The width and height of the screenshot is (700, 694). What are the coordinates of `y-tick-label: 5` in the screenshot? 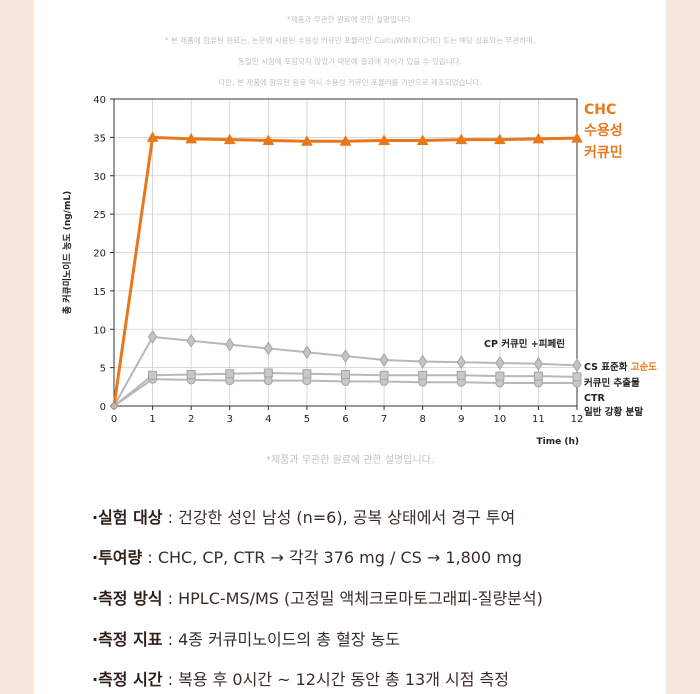 It's located at (103, 369).